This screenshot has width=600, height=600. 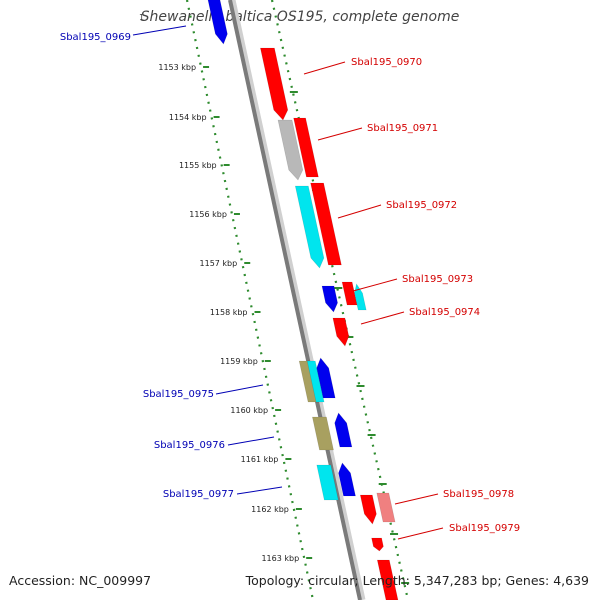 What do you see at coordinates (484, 528) in the screenshot?
I see `gene-label: Sbal195_0979` at bounding box center [484, 528].